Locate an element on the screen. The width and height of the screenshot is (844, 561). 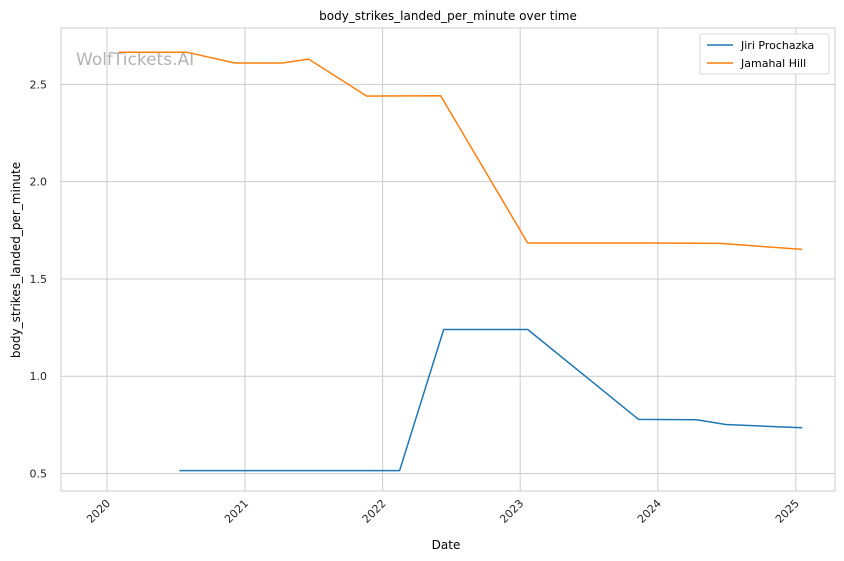
x-axis-label: Date is located at coordinates (446, 545).